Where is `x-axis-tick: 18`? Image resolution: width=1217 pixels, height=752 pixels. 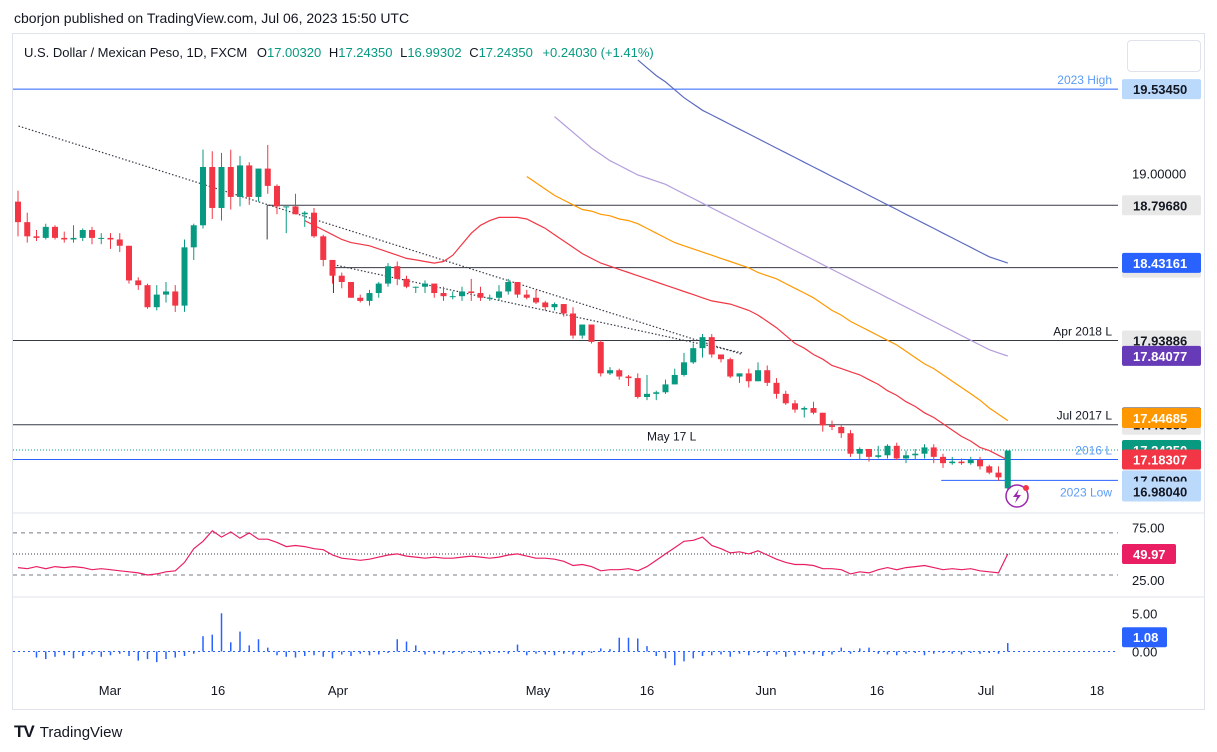 x-axis-tick: 18 is located at coordinates (1097, 690).